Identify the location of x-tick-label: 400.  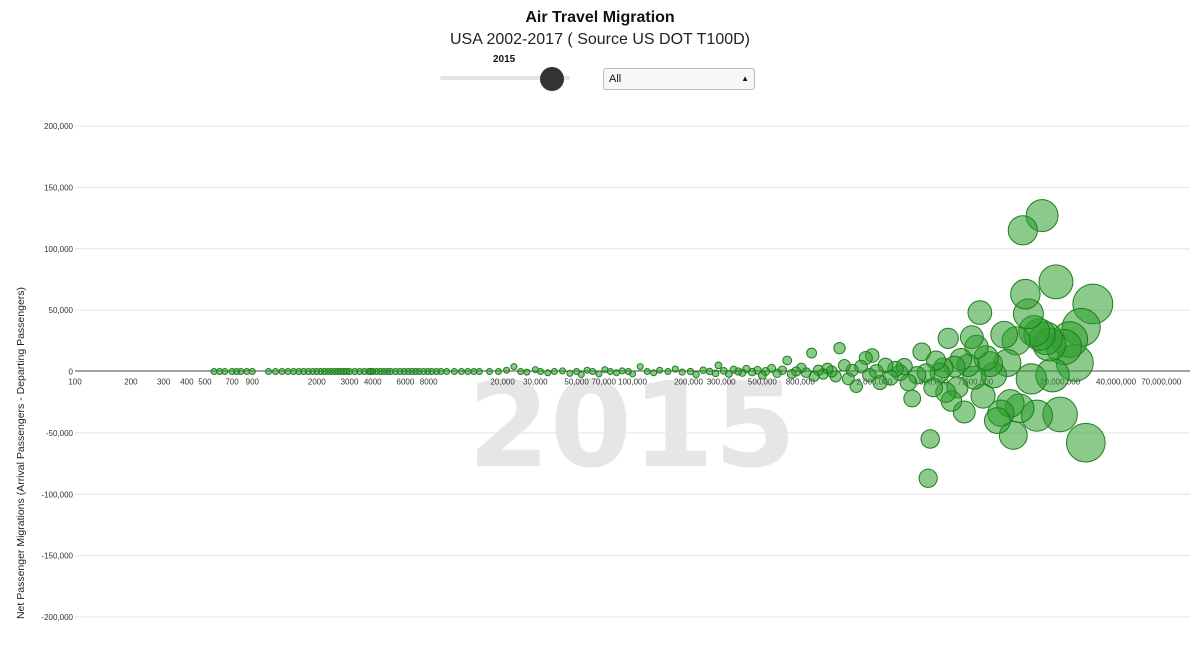
(187, 382).